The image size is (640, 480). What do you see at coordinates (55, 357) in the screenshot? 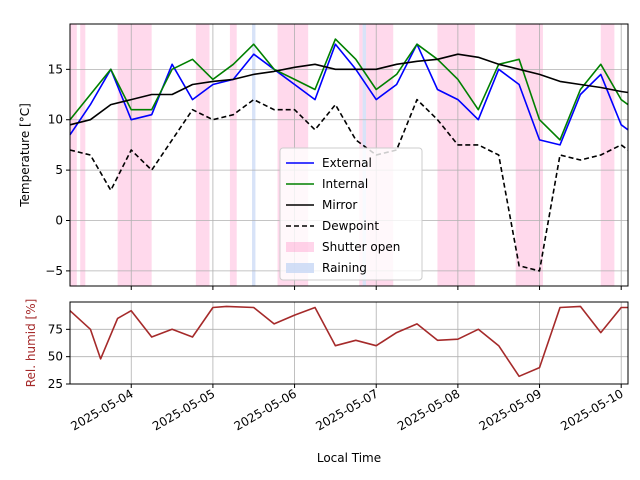
I see `y-tick-label: 50` at bounding box center [55, 357].